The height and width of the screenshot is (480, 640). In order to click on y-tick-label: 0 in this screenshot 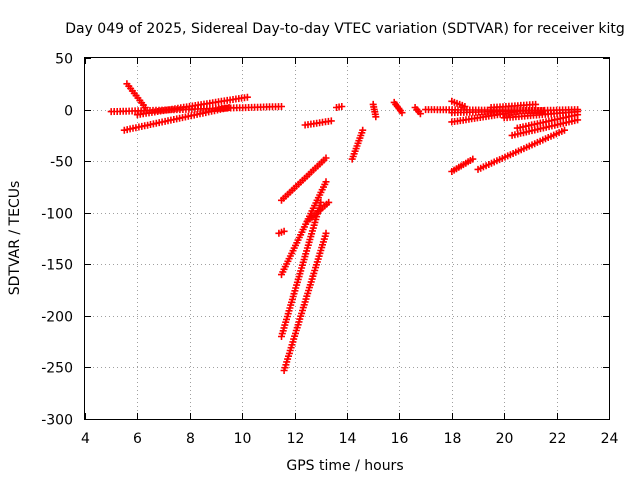, I will do `click(68, 112)`.